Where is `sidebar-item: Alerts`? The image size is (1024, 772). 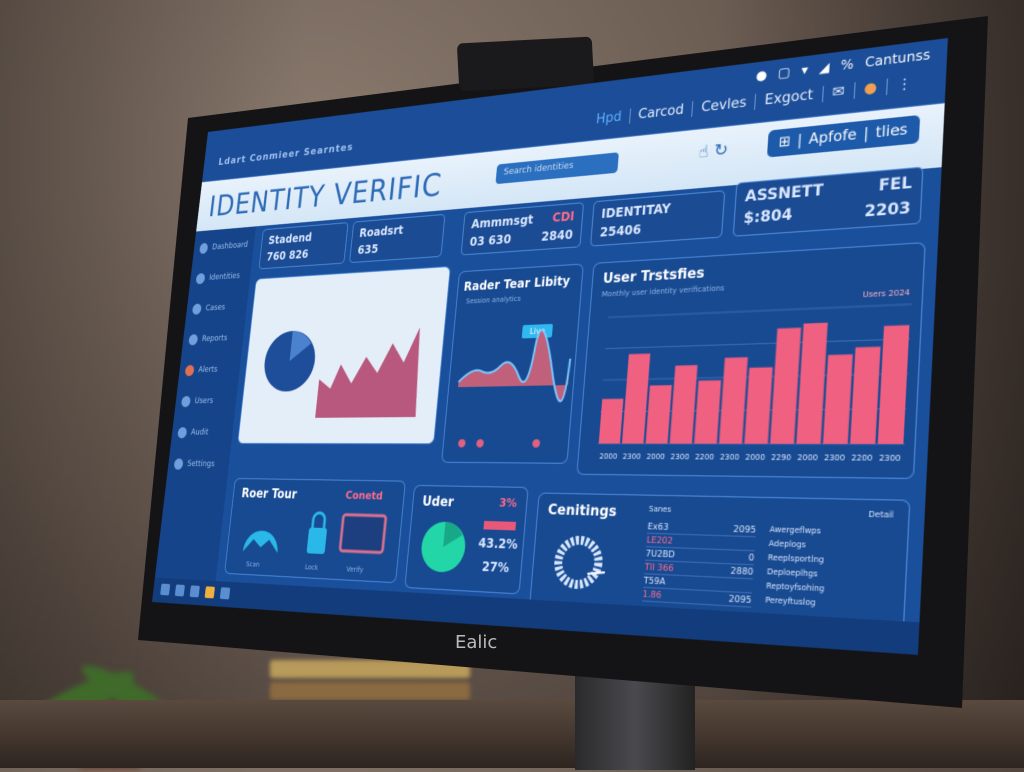
sidebar-item: Alerts is located at coordinates (209, 369).